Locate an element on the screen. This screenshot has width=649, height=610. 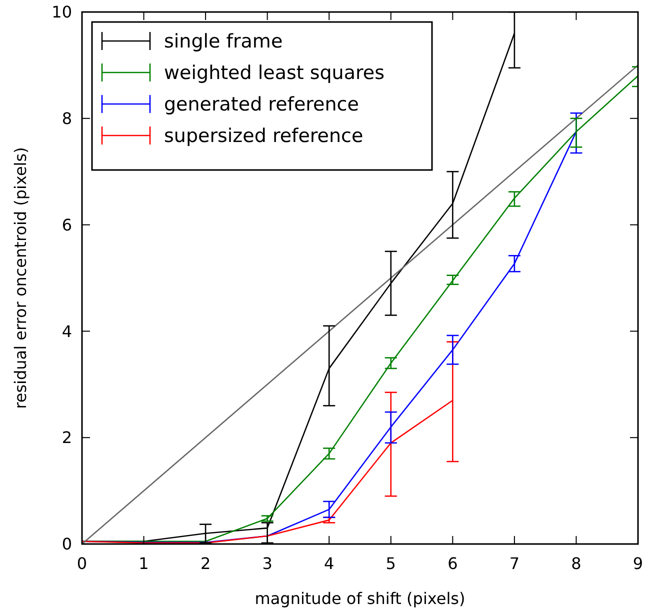
y-tick-label: 6 is located at coordinates (67, 224).